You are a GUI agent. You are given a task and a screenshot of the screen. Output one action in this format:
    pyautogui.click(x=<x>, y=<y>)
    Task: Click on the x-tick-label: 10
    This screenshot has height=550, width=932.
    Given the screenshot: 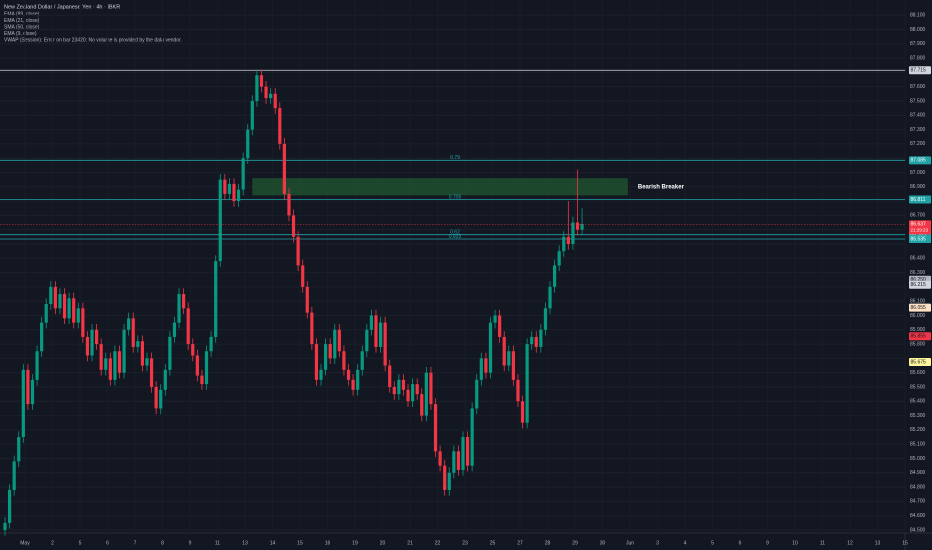 What is the action you would take?
    pyautogui.click(x=795, y=543)
    